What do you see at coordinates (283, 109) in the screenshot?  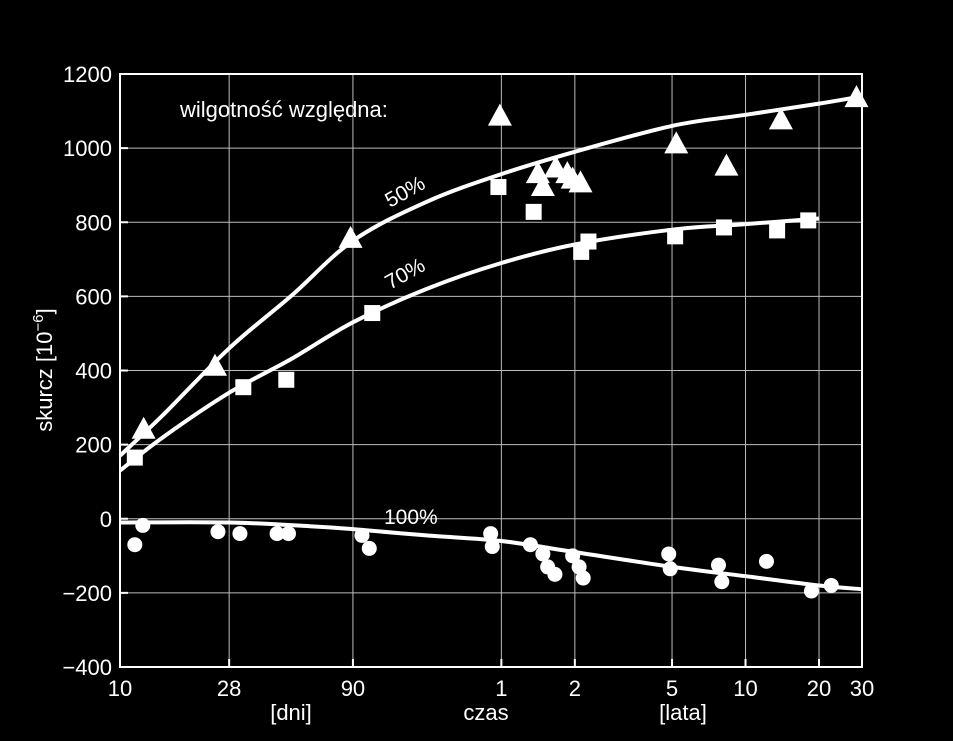 I see `legend-title: wilgotność względna:` at bounding box center [283, 109].